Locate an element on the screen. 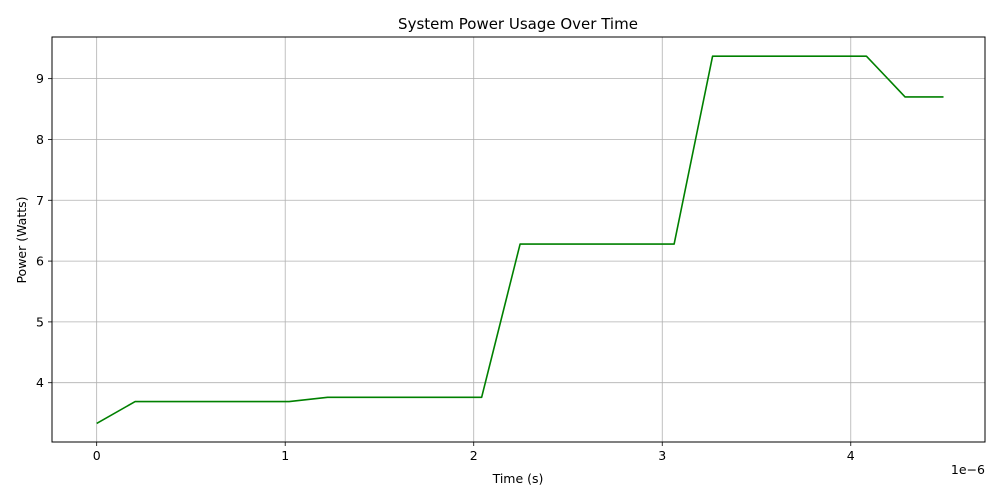 The height and width of the screenshot is (500, 1000). y-axis-label: Power (Watts) is located at coordinates (21, 239).